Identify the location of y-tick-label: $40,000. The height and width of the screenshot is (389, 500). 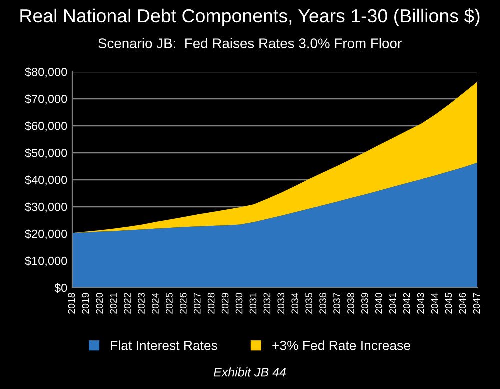
(46, 180).